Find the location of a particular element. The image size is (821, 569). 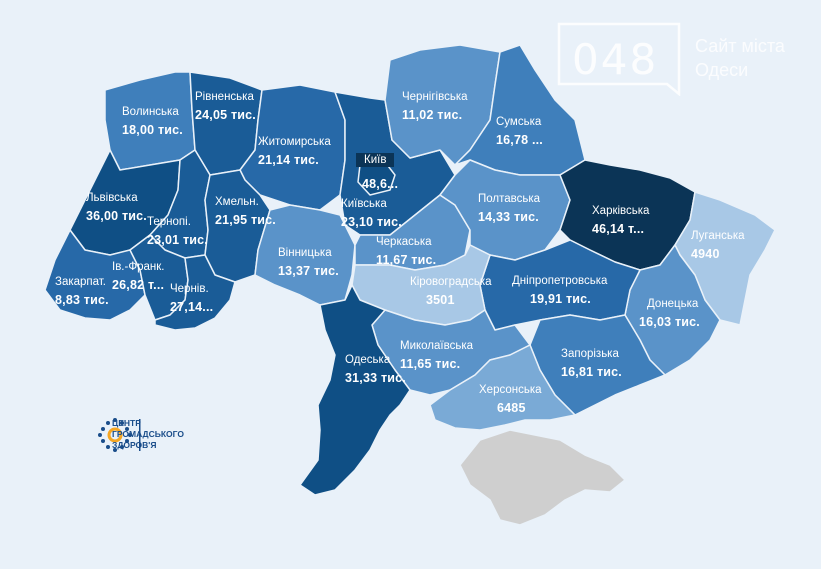

logo-text: ЦЕНТР ГРОМАДСЬКОГО ЗДОРОВ'Я is located at coordinates (148, 434).